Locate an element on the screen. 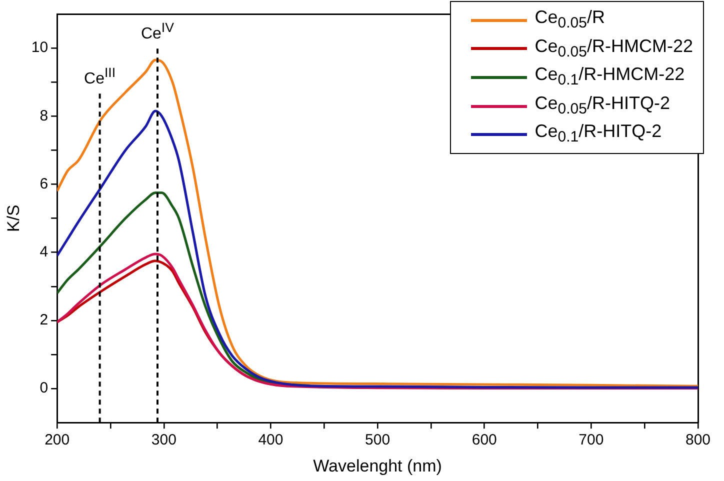  y-tick-label: 2 is located at coordinates (44, 320).